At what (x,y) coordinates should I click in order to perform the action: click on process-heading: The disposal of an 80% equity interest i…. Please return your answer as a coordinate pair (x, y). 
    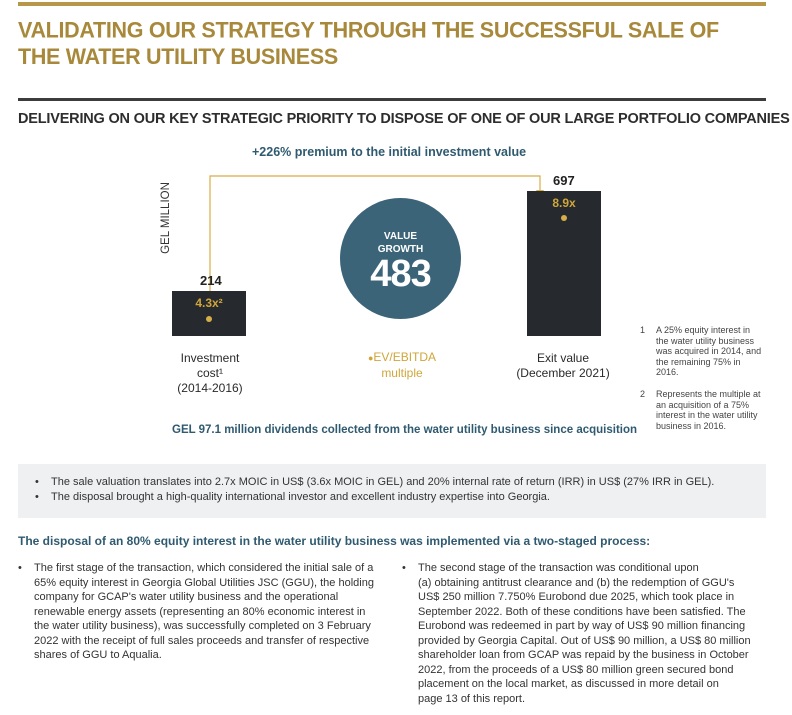
    Looking at the image, I should click on (334, 541).